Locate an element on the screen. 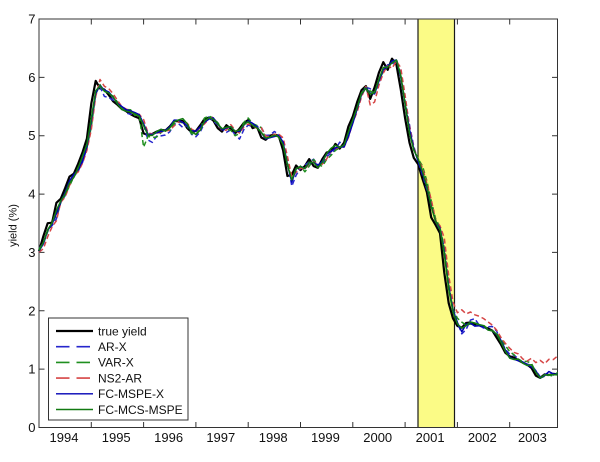 The width and height of the screenshot is (600, 462). svg-text: 1998 is located at coordinates (273, 437).